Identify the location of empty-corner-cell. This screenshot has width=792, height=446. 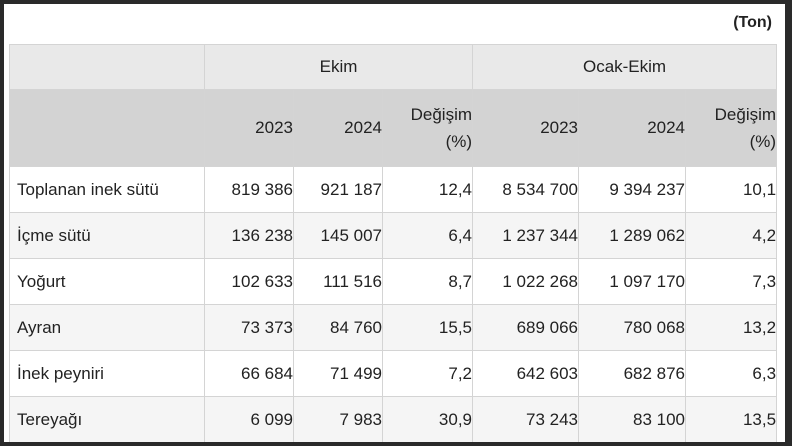
(107, 67).